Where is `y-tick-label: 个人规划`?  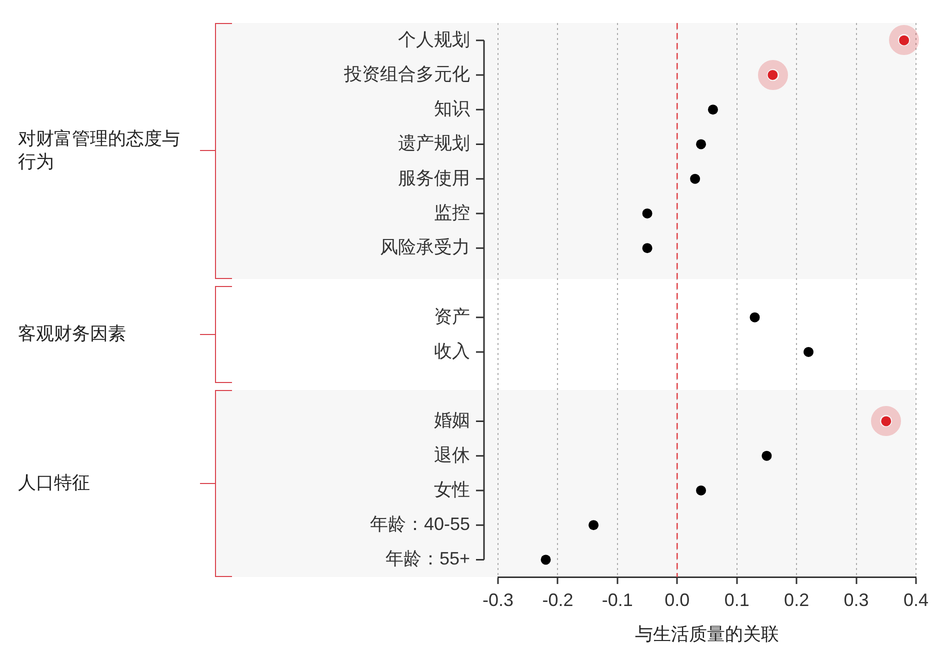 y-tick-label: 个人规划 is located at coordinates (434, 39).